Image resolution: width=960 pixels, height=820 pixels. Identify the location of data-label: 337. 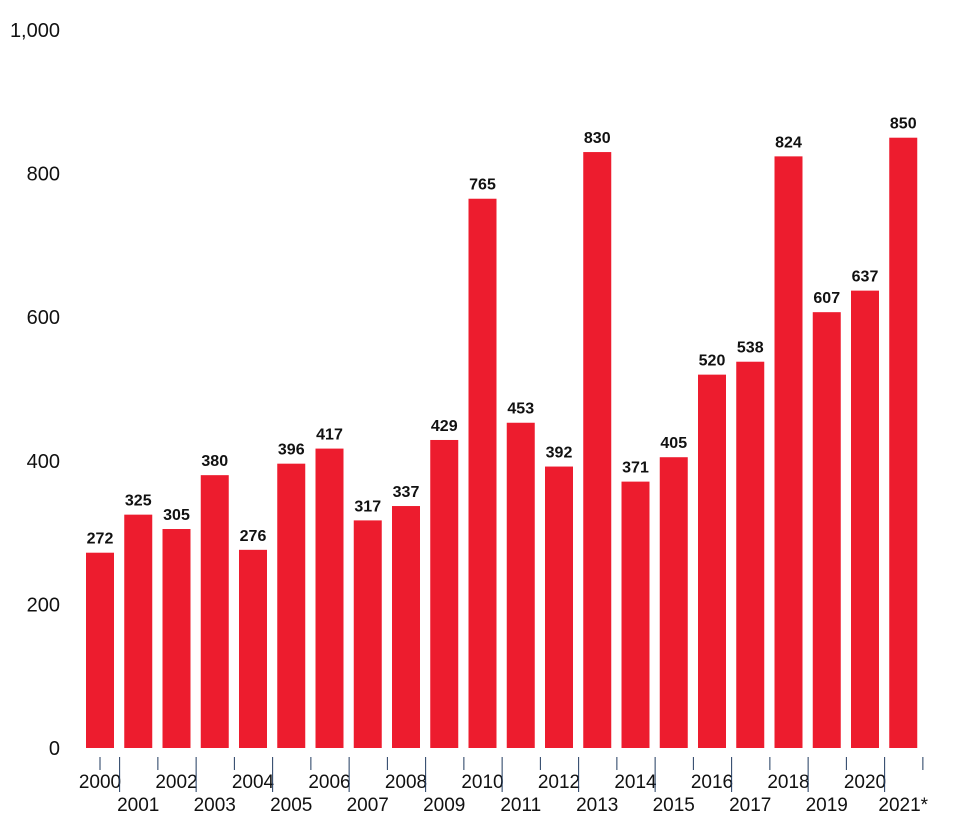
(406, 492).